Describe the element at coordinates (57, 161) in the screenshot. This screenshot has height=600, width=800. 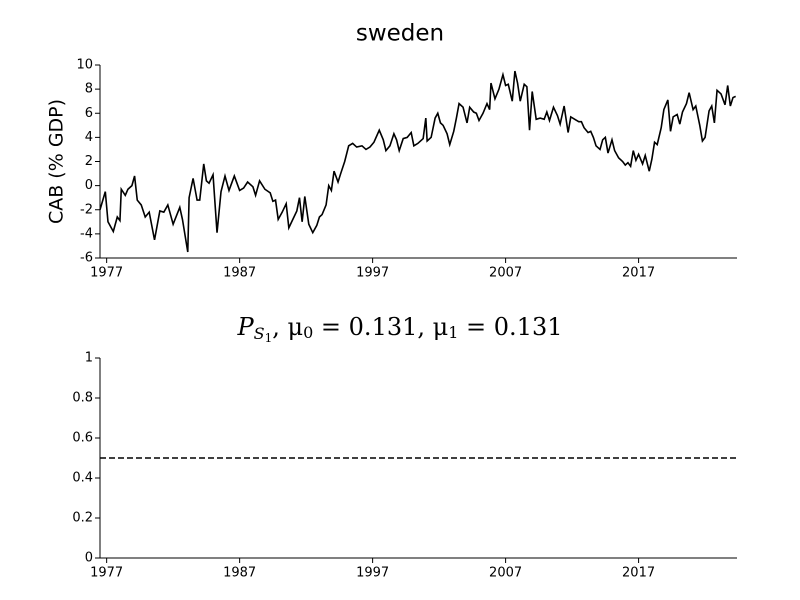
I see `y-axis-label: CAB (% GDP)` at that location.